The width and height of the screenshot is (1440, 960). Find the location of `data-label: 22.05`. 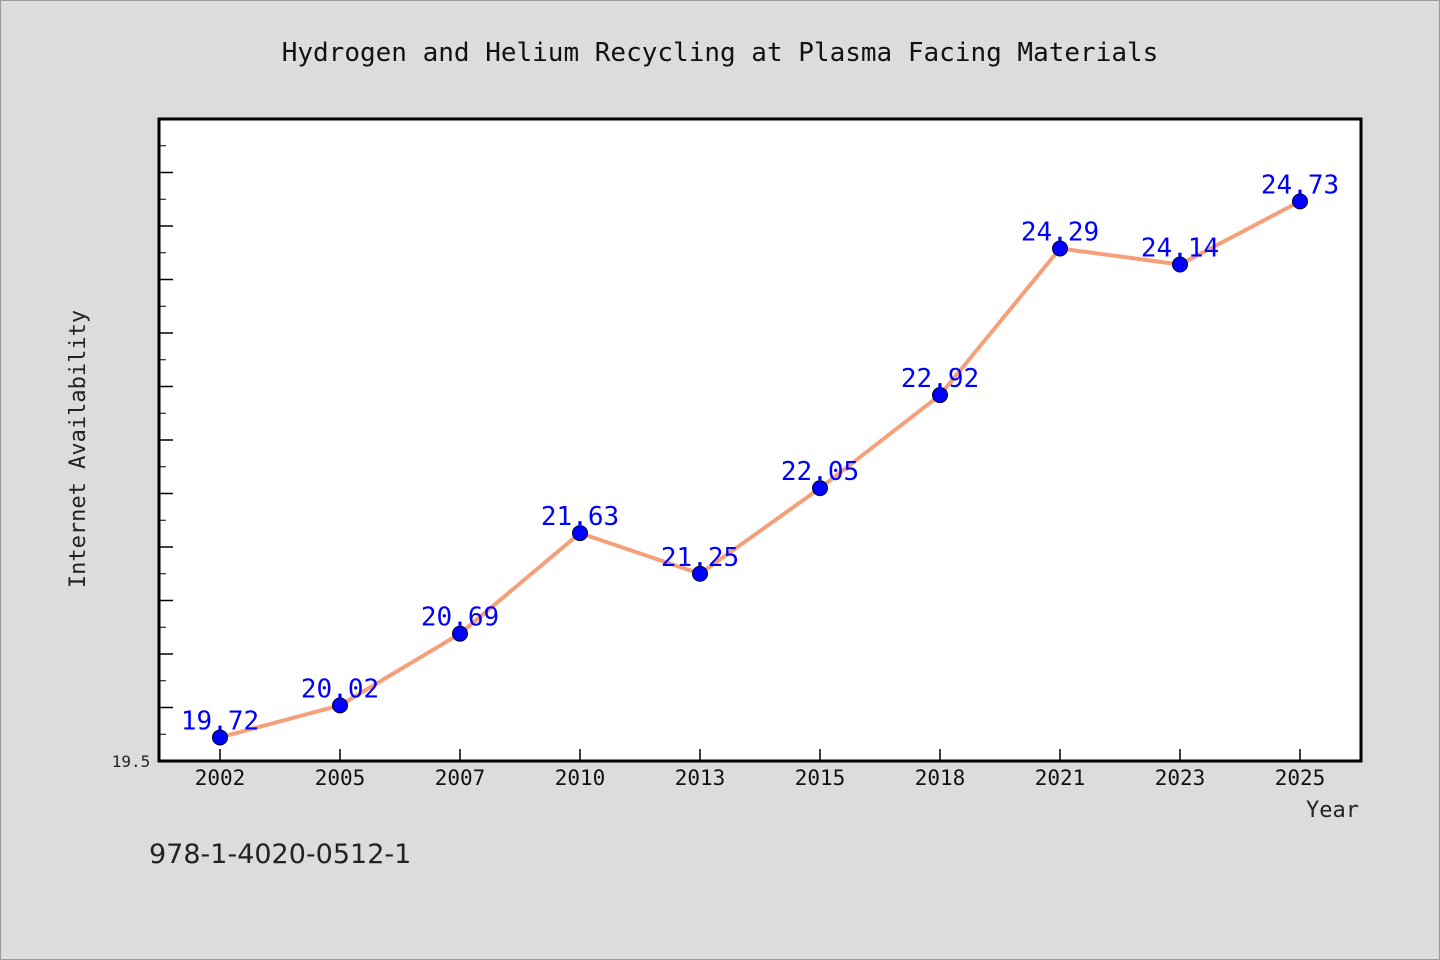

data-label: 22.05 is located at coordinates (820, 472).